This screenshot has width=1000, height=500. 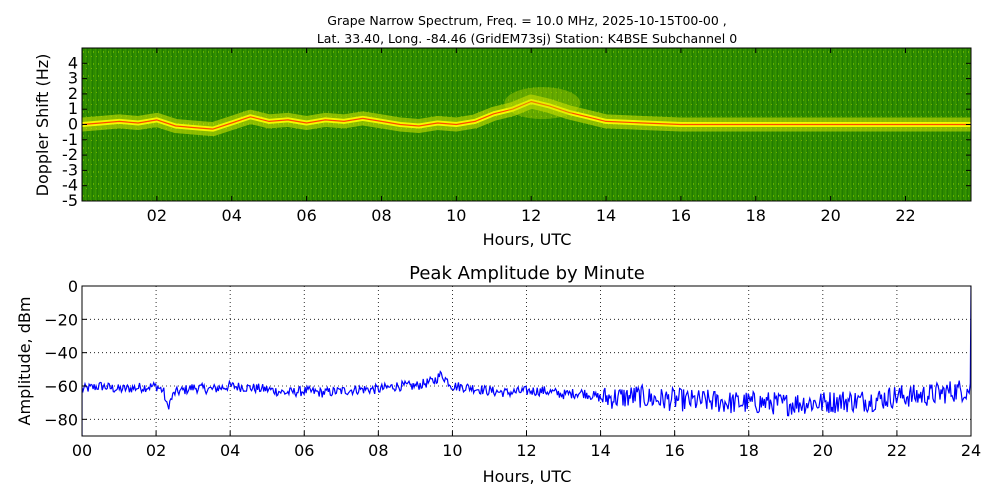 What do you see at coordinates (905, 215) in the screenshot?
I see `spectrogram-x-tick-label: 22` at bounding box center [905, 215].